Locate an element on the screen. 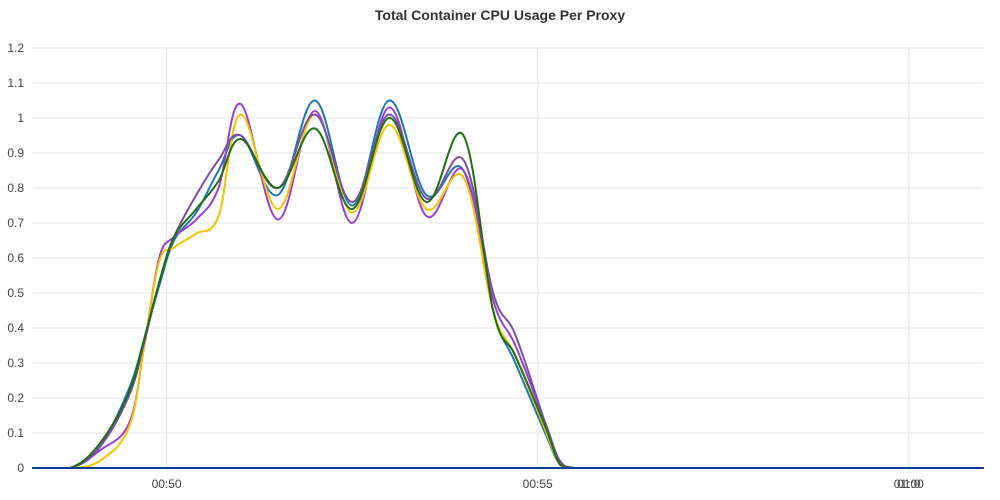 Image resolution: width=1000 pixels, height=500 pixels. chart-title: Total Container CPU Usage Per Proxy is located at coordinates (500, 15).